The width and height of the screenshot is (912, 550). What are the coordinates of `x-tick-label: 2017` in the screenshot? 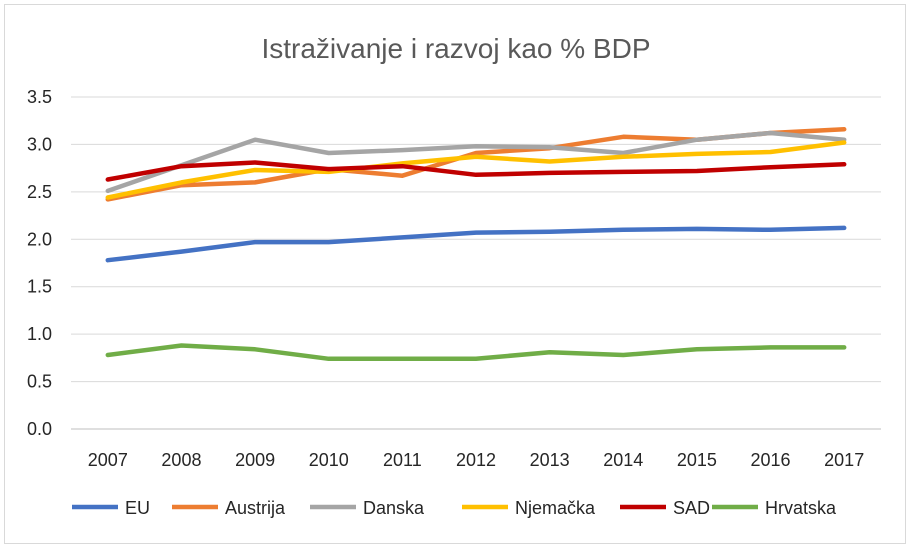 It's located at (844, 460).